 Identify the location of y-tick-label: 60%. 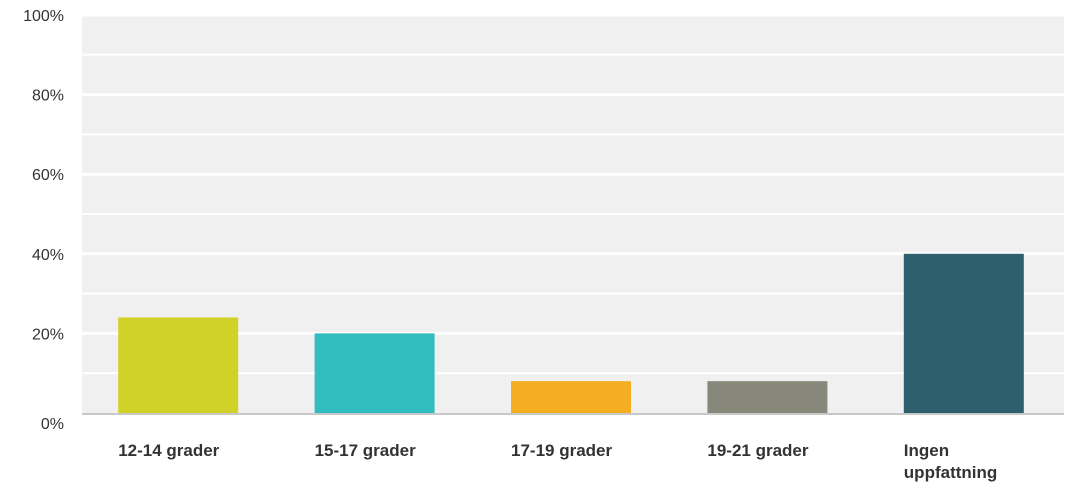
(48, 175).